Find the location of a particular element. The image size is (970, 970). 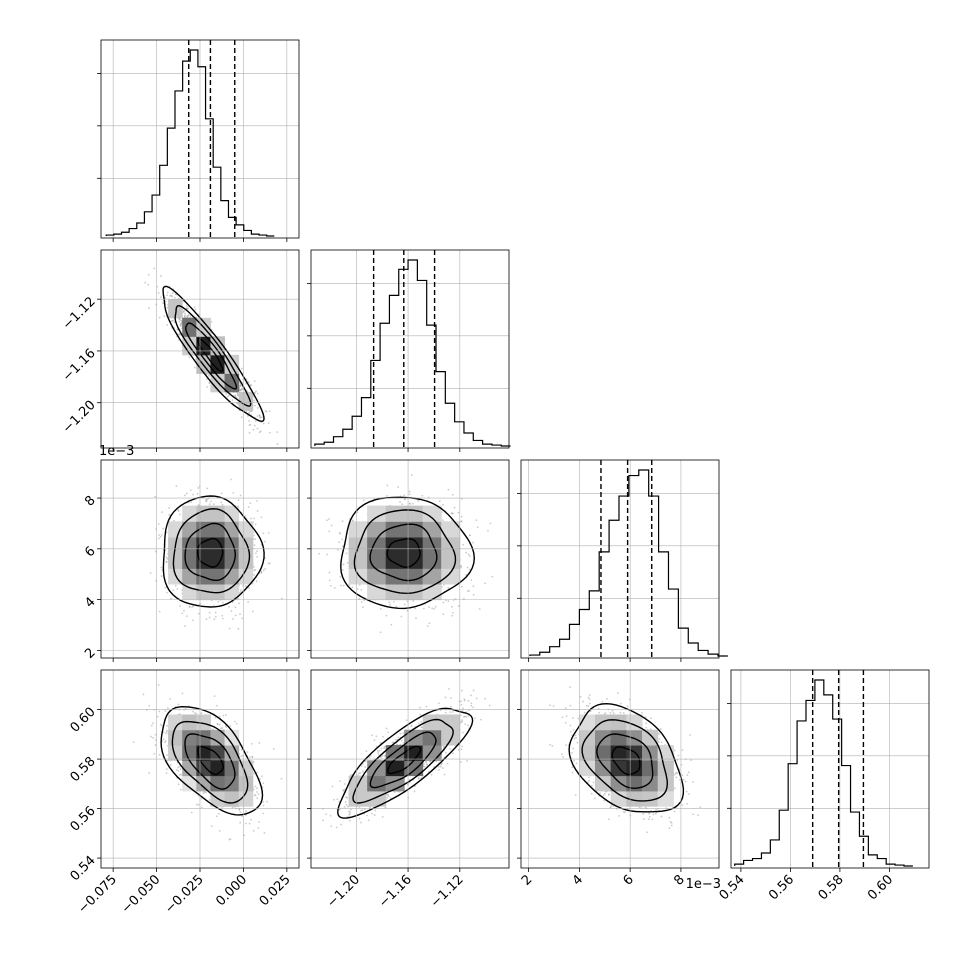

pair-3-1-frame is located at coordinates (410, 769).